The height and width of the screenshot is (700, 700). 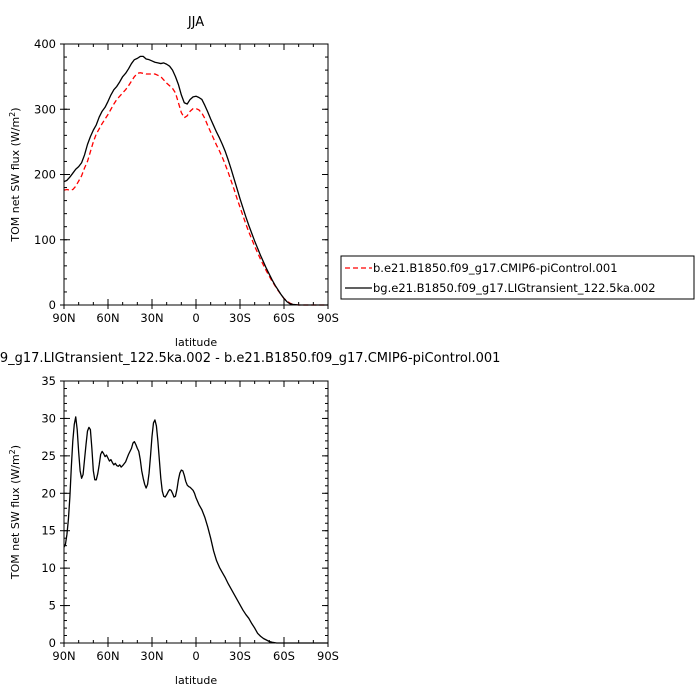 What do you see at coordinates (12, 451) in the screenshot?
I see `bottom-y-axis-label-sup: 2` at bounding box center [12, 451].